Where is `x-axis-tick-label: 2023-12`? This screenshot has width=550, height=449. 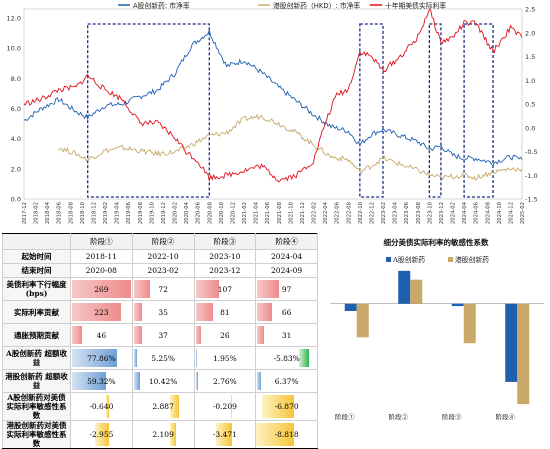 x-axis-tick-label: 2023-12 is located at coordinates (442, 213).